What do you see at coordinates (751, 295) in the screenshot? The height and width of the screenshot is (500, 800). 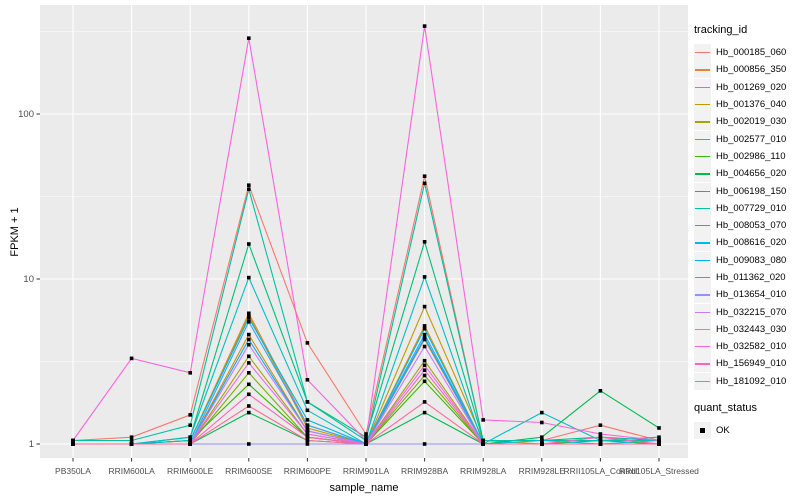 I see `legend-entry-label: Hb_013654_010` at bounding box center [751, 295].